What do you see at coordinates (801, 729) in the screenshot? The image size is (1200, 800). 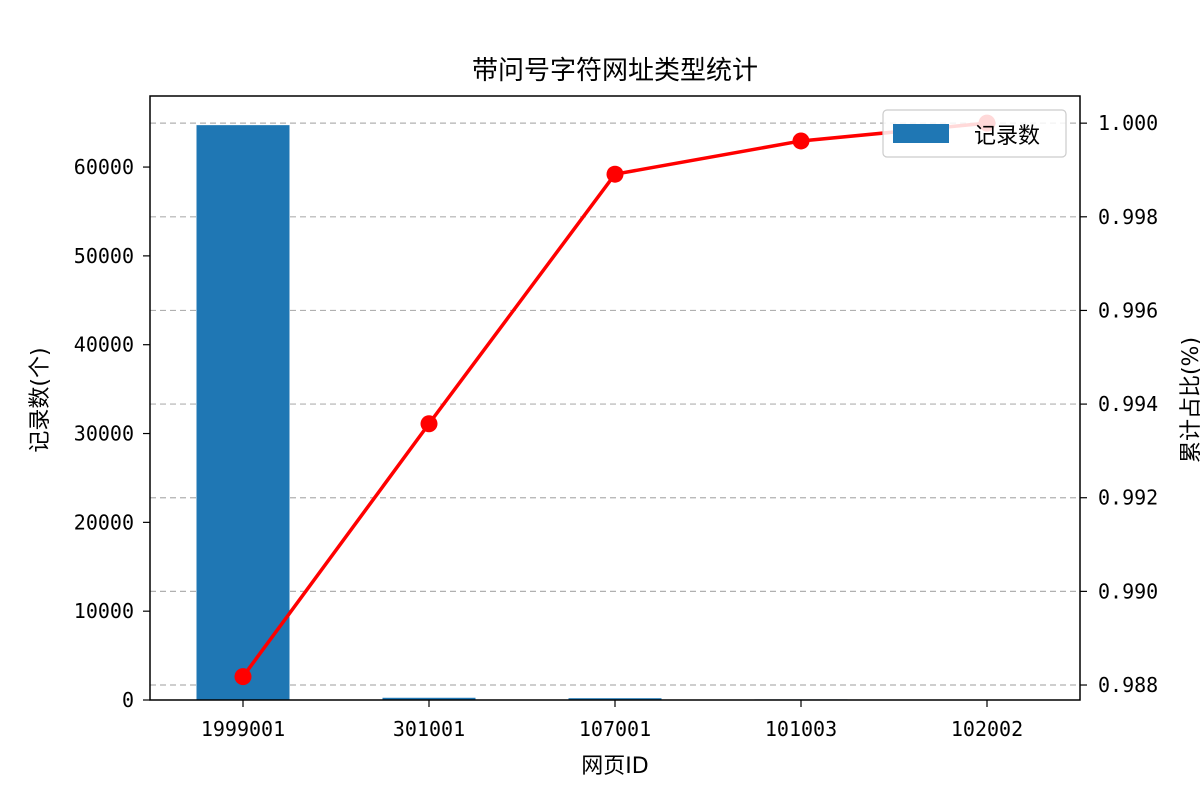 I see `x-tick-label: 101003` at bounding box center [801, 729].